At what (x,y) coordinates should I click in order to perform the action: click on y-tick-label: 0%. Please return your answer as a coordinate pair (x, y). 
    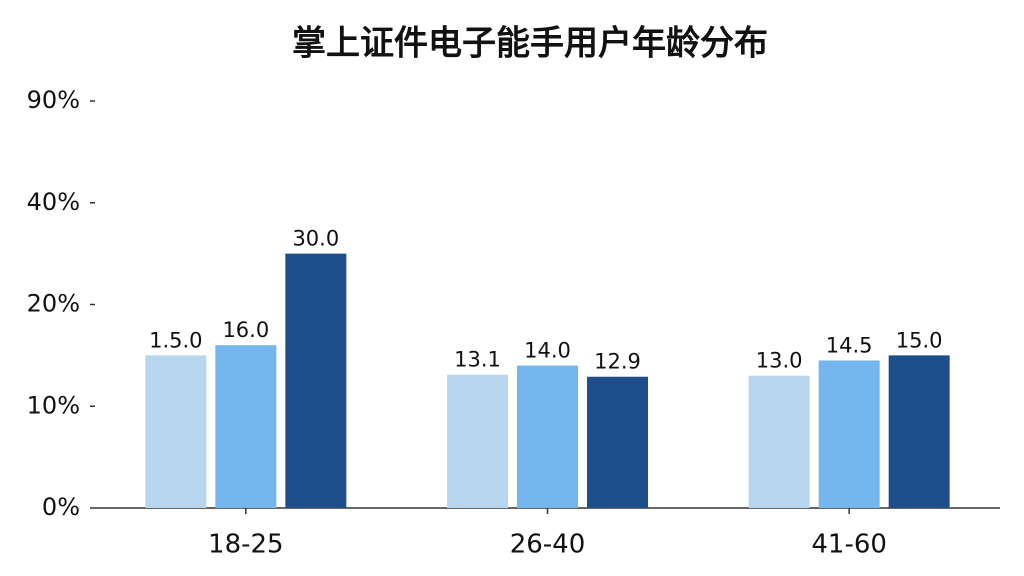
    Looking at the image, I should click on (61, 507).